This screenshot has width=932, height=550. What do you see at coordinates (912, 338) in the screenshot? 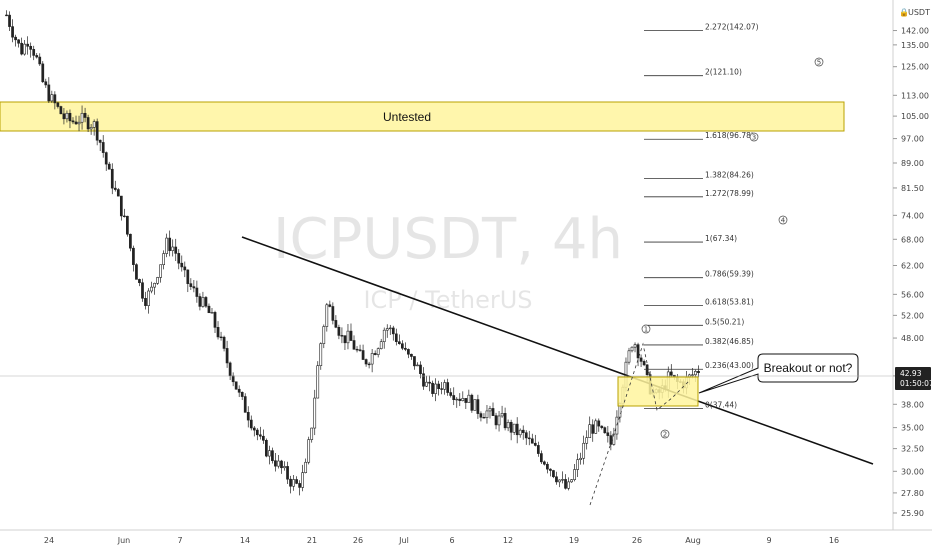
I see `y-tick-label: 48.00` at bounding box center [912, 338].